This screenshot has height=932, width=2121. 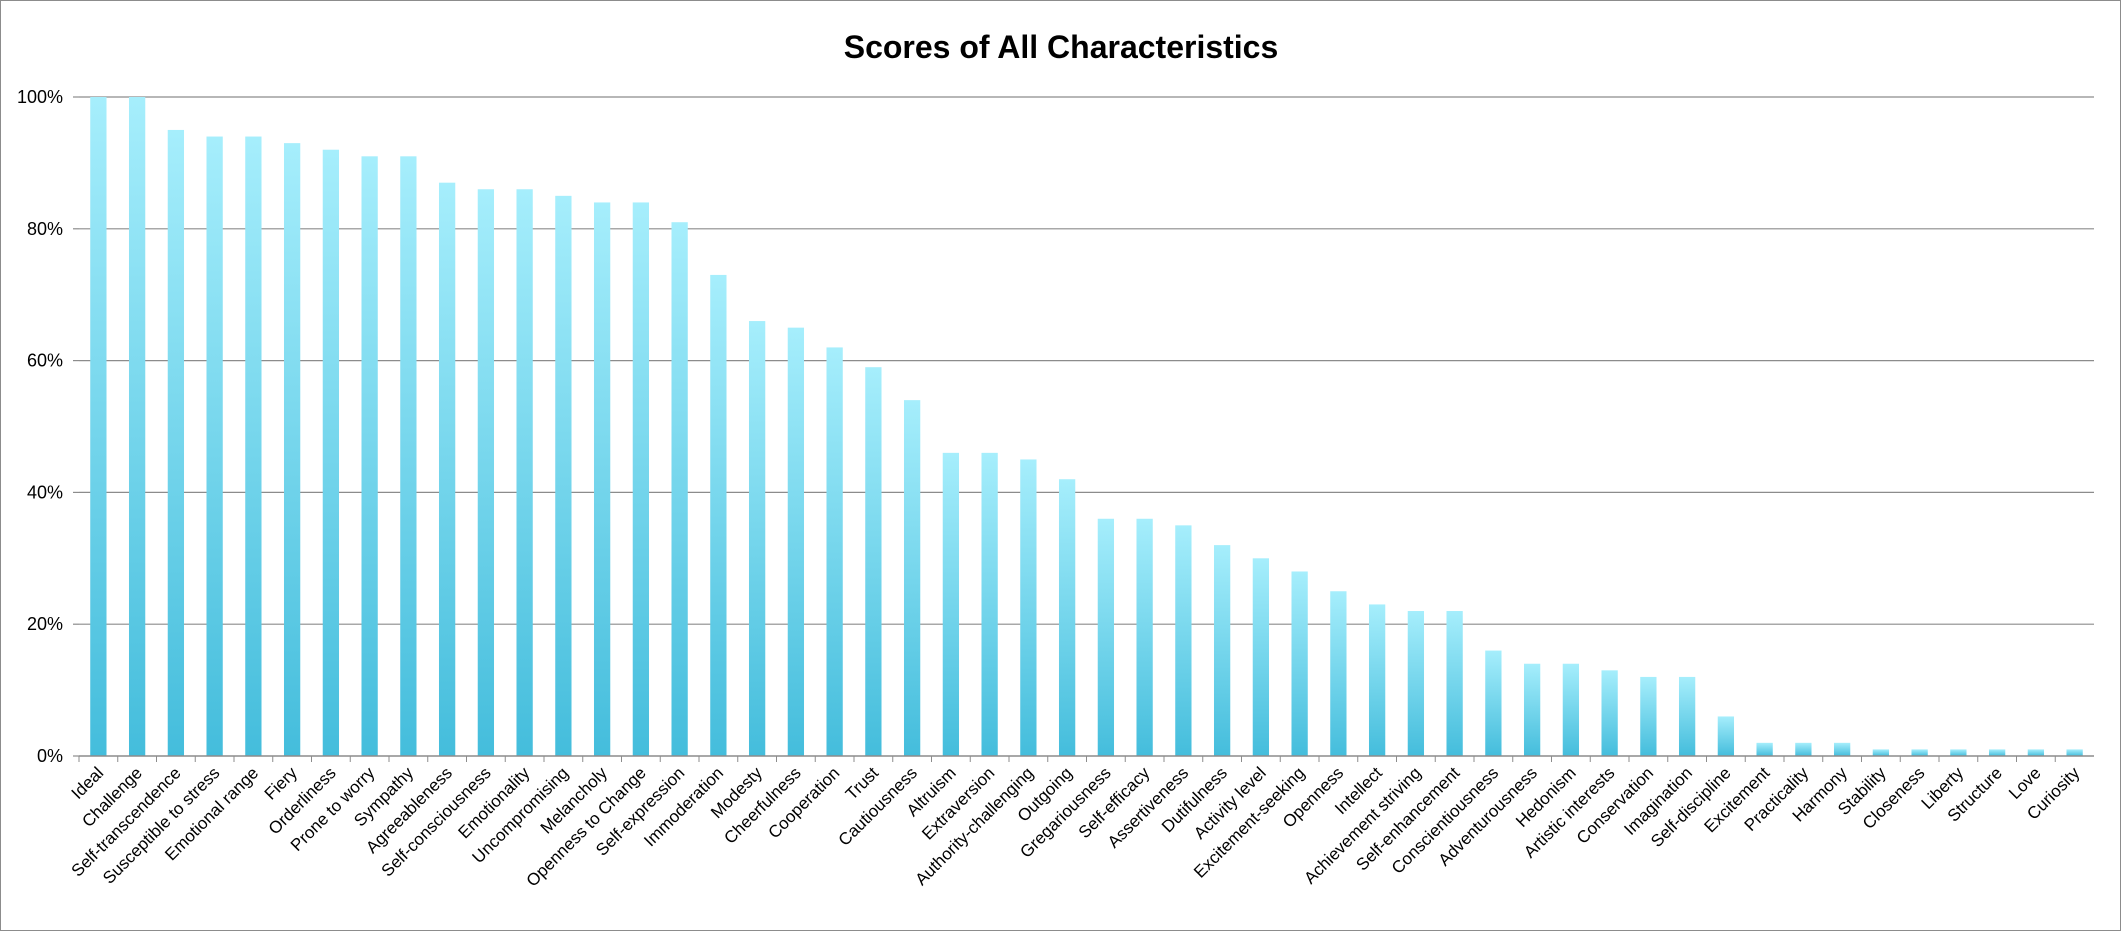 I want to click on bar-self-efficacy, so click(x=1144, y=637).